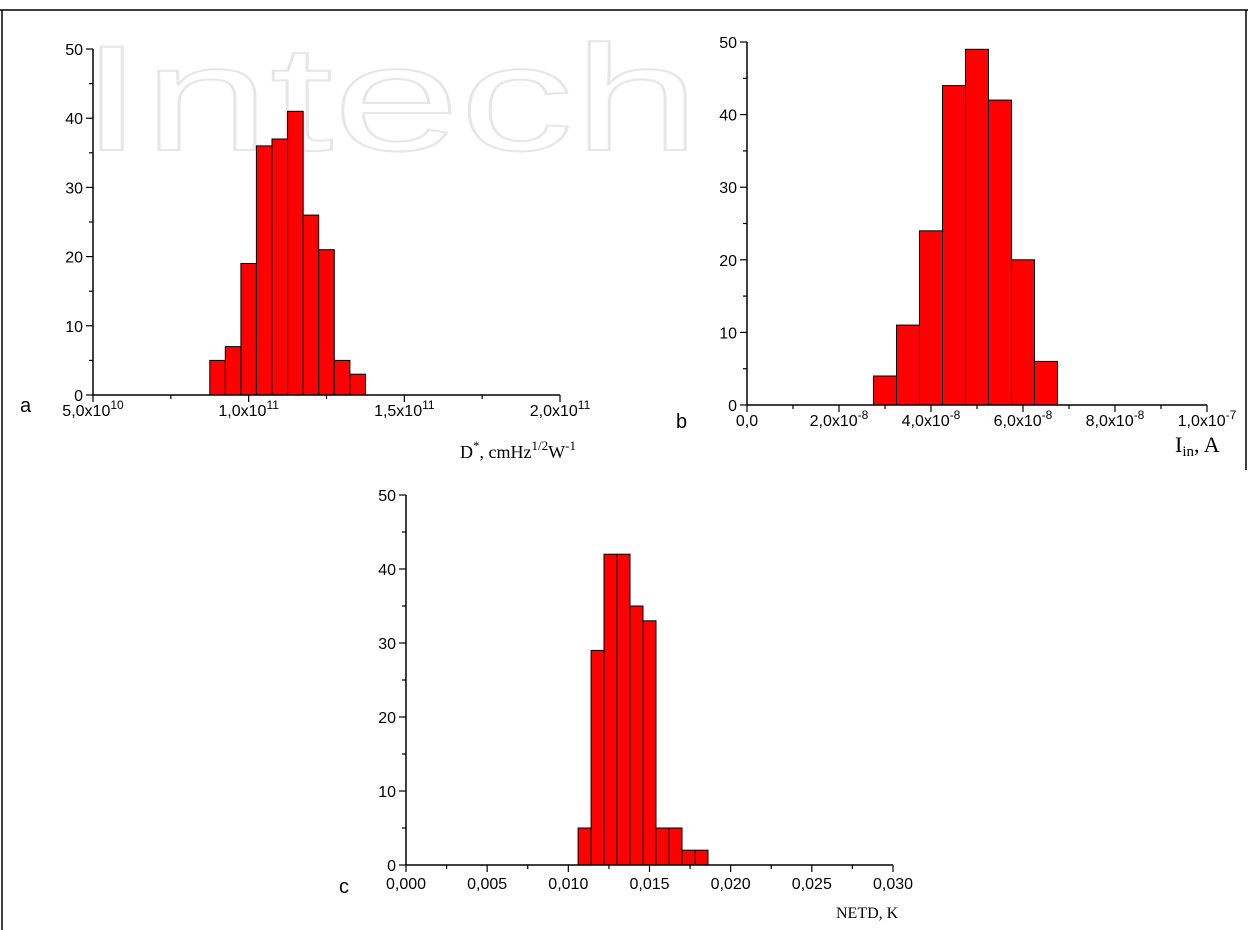 This screenshot has height=930, width=1248. Describe the element at coordinates (931, 419) in the screenshot. I see `x-tick-label: 4,0x10⁻⁸` at that location.